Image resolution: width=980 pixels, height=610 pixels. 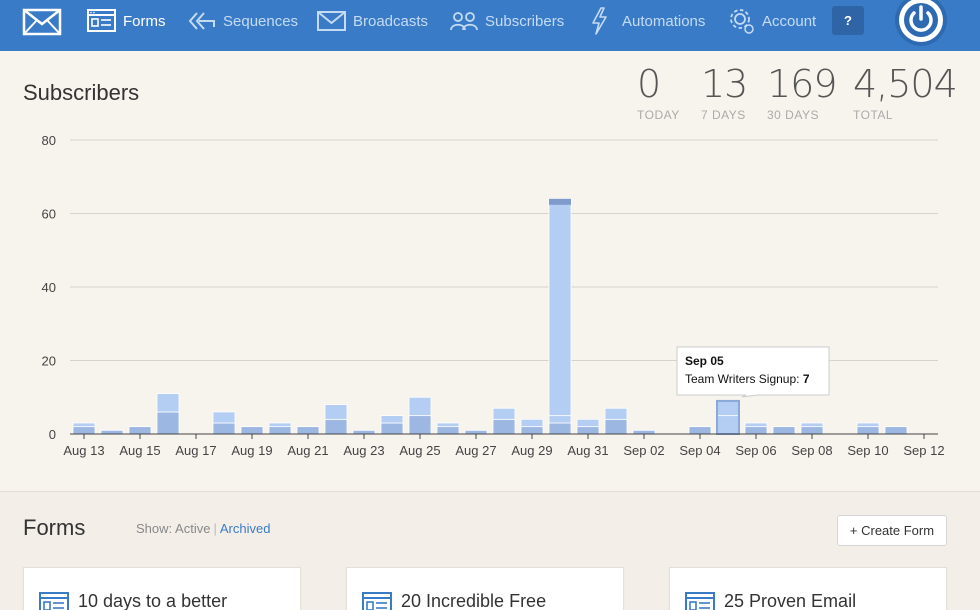 I want to click on stat-30days-label: 30 DAYS, so click(x=793, y=115).